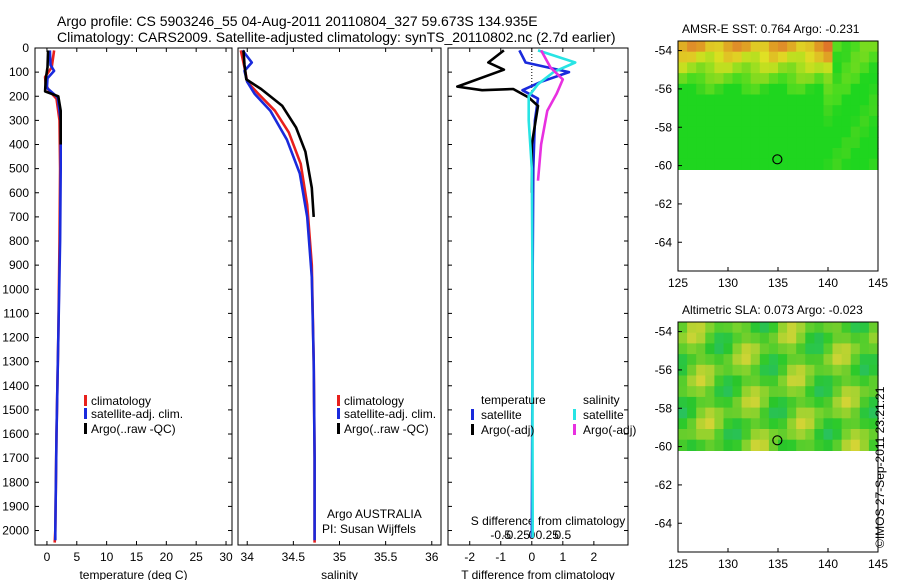 Image resolution: width=900 pixels, height=580 pixels. What do you see at coordinates (828, 564) in the screenshot?
I see `x-tick-label: 140` at bounding box center [828, 564].